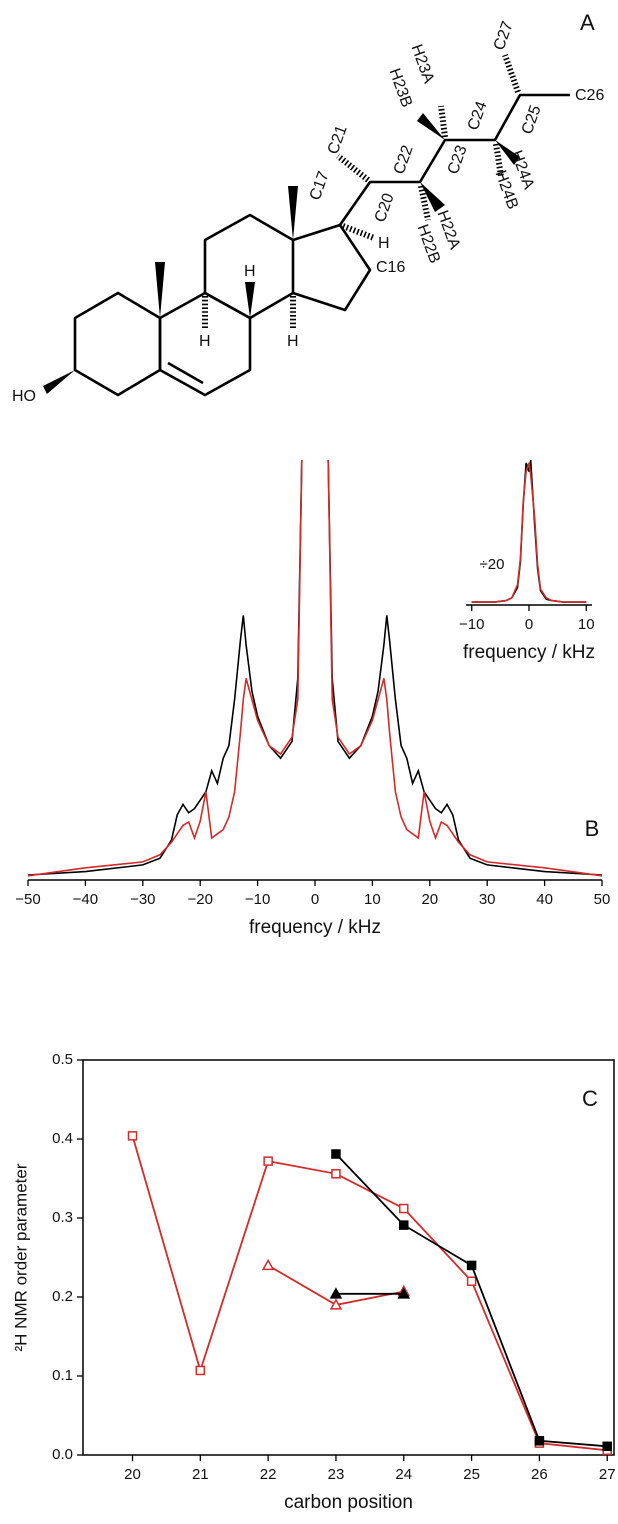 The image size is (618, 1524). Describe the element at coordinates (404, 159) in the screenshot. I see `atom-label: C22` at that location.